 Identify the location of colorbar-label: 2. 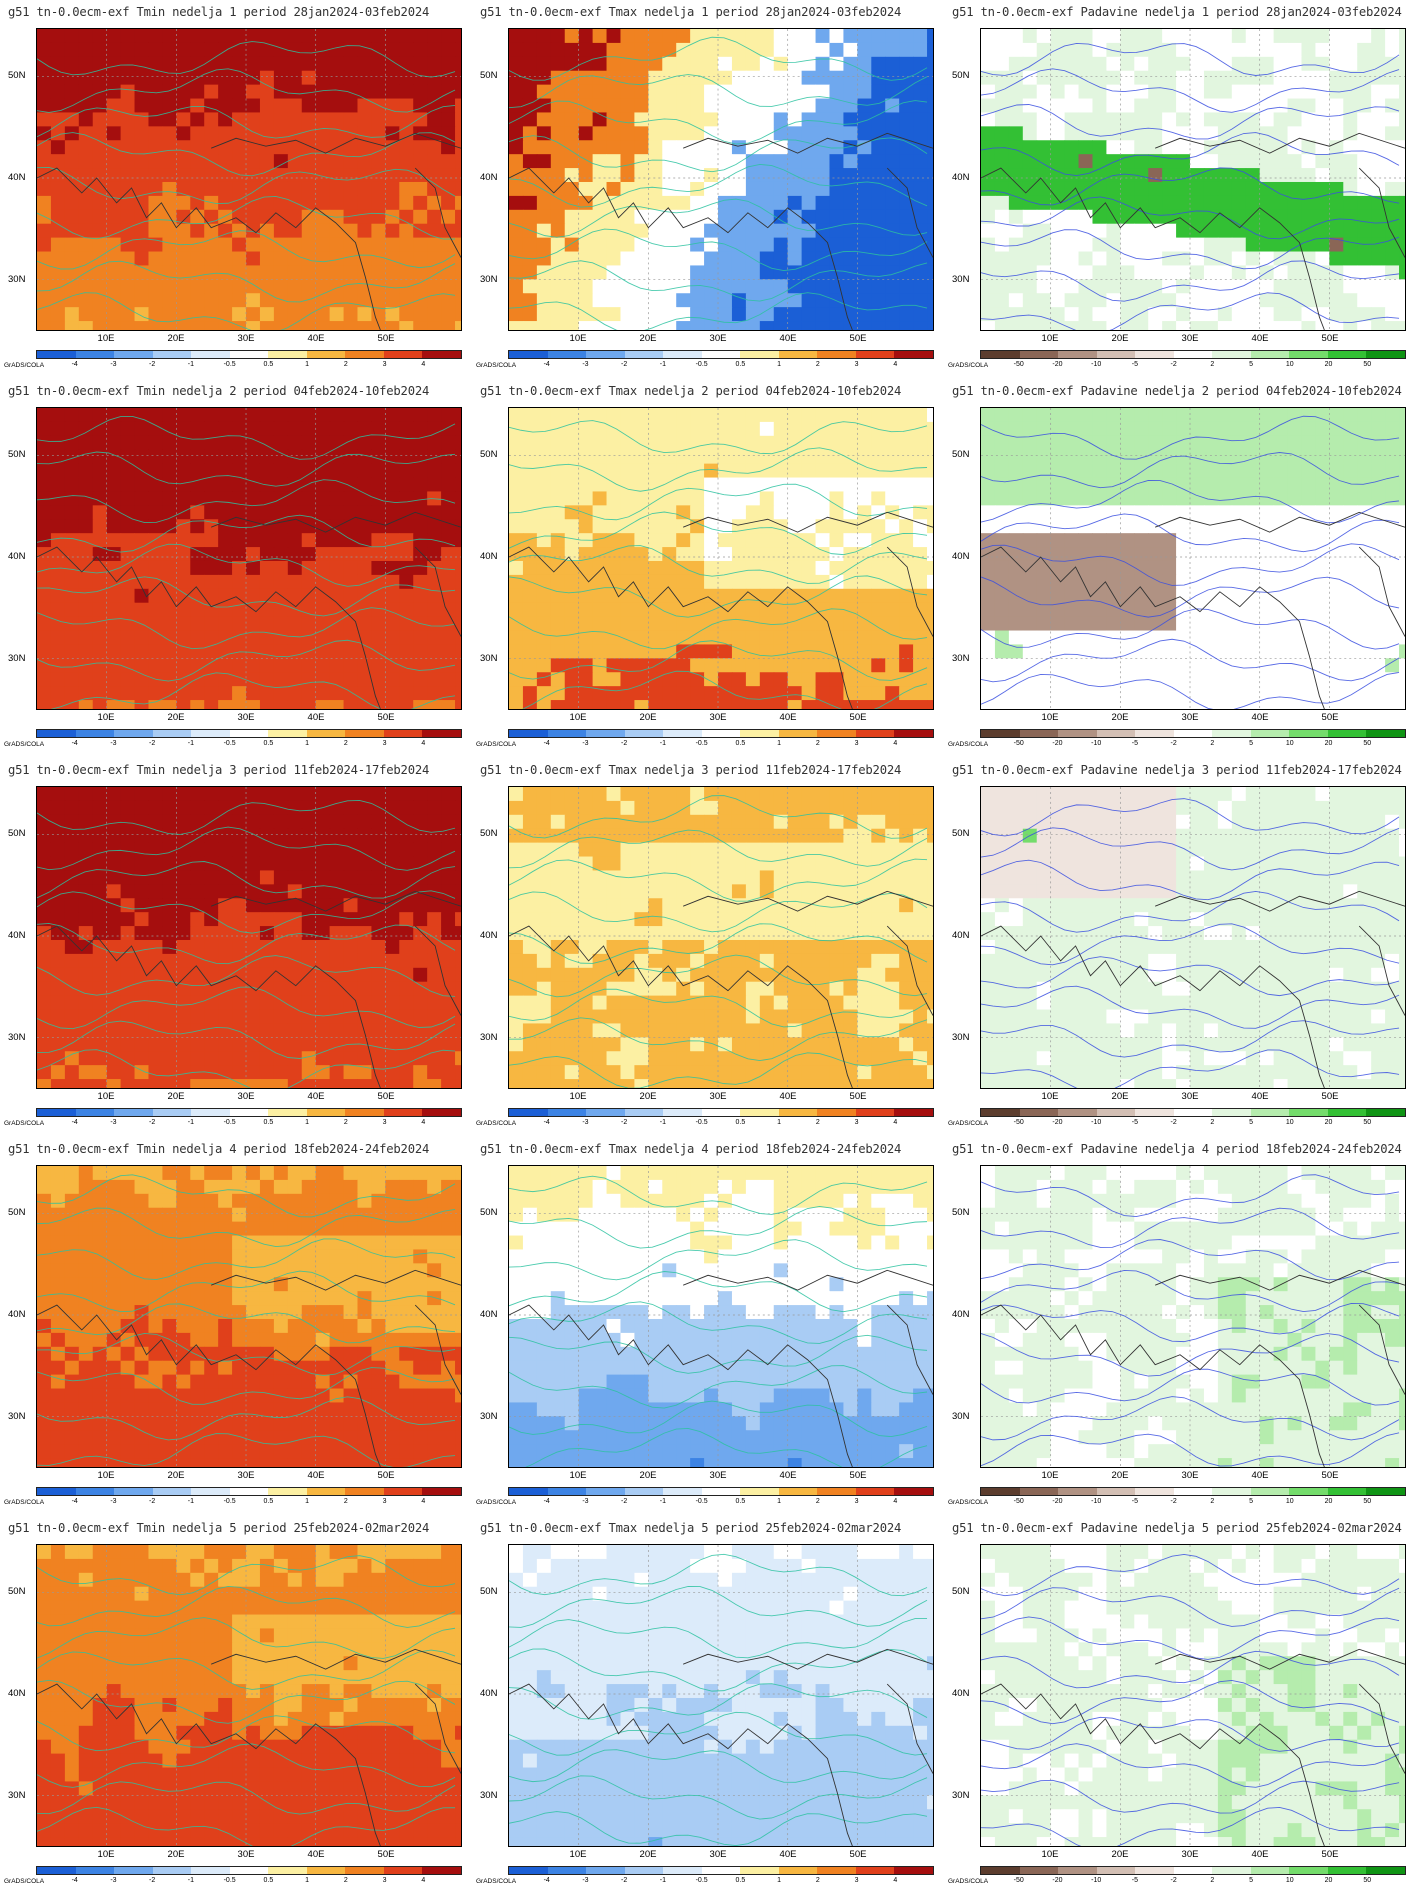
(1212, 364).